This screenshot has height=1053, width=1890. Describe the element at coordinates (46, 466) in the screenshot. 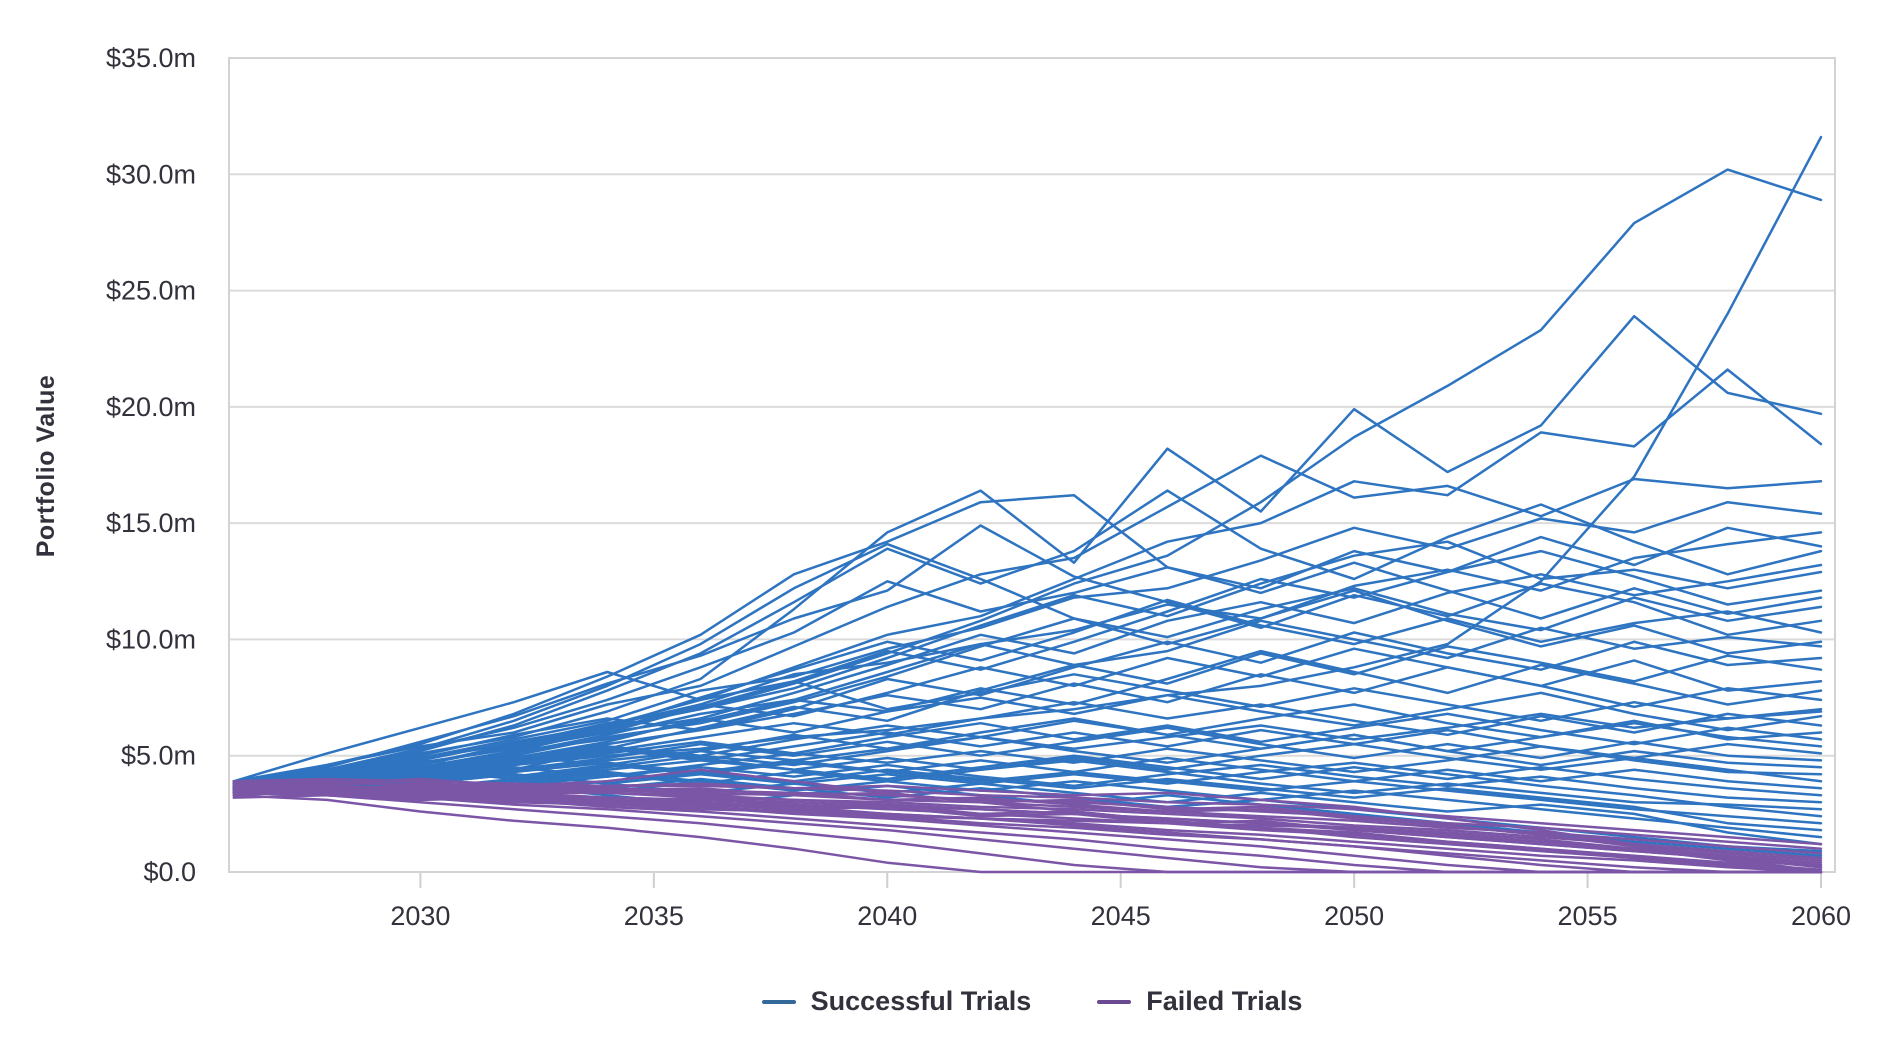

I see `y-axis-title: Portfolio Value` at that location.